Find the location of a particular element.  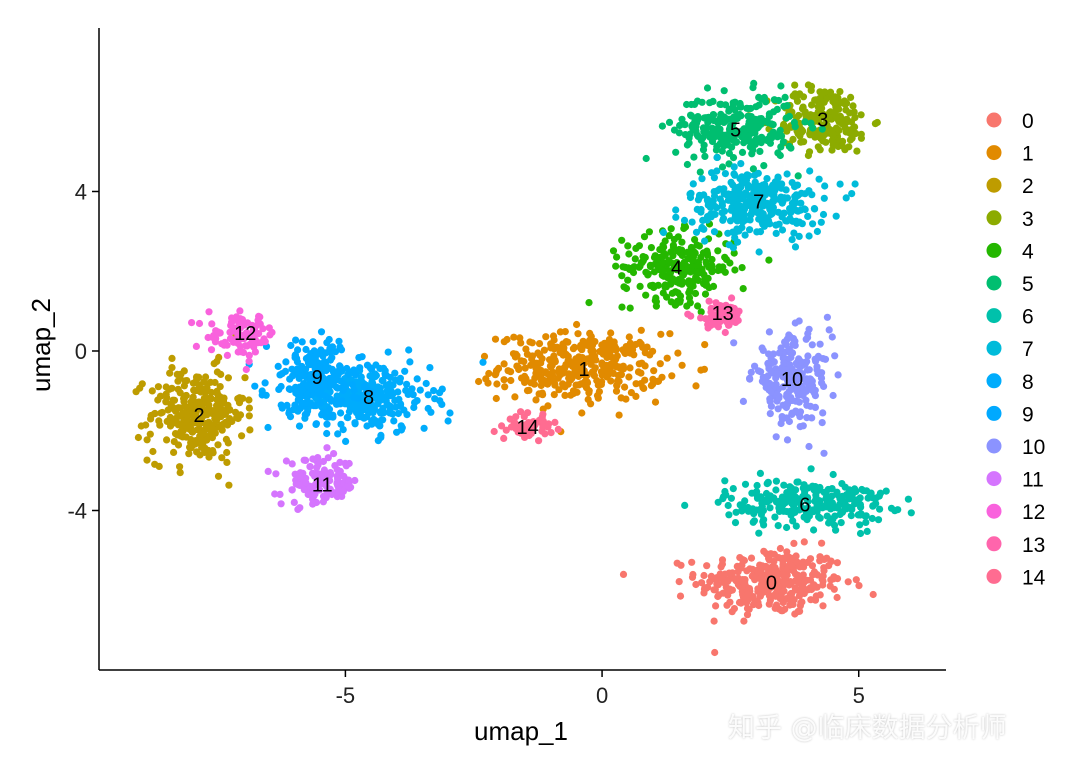

cluster-label-7: 7 is located at coordinates (758, 202).